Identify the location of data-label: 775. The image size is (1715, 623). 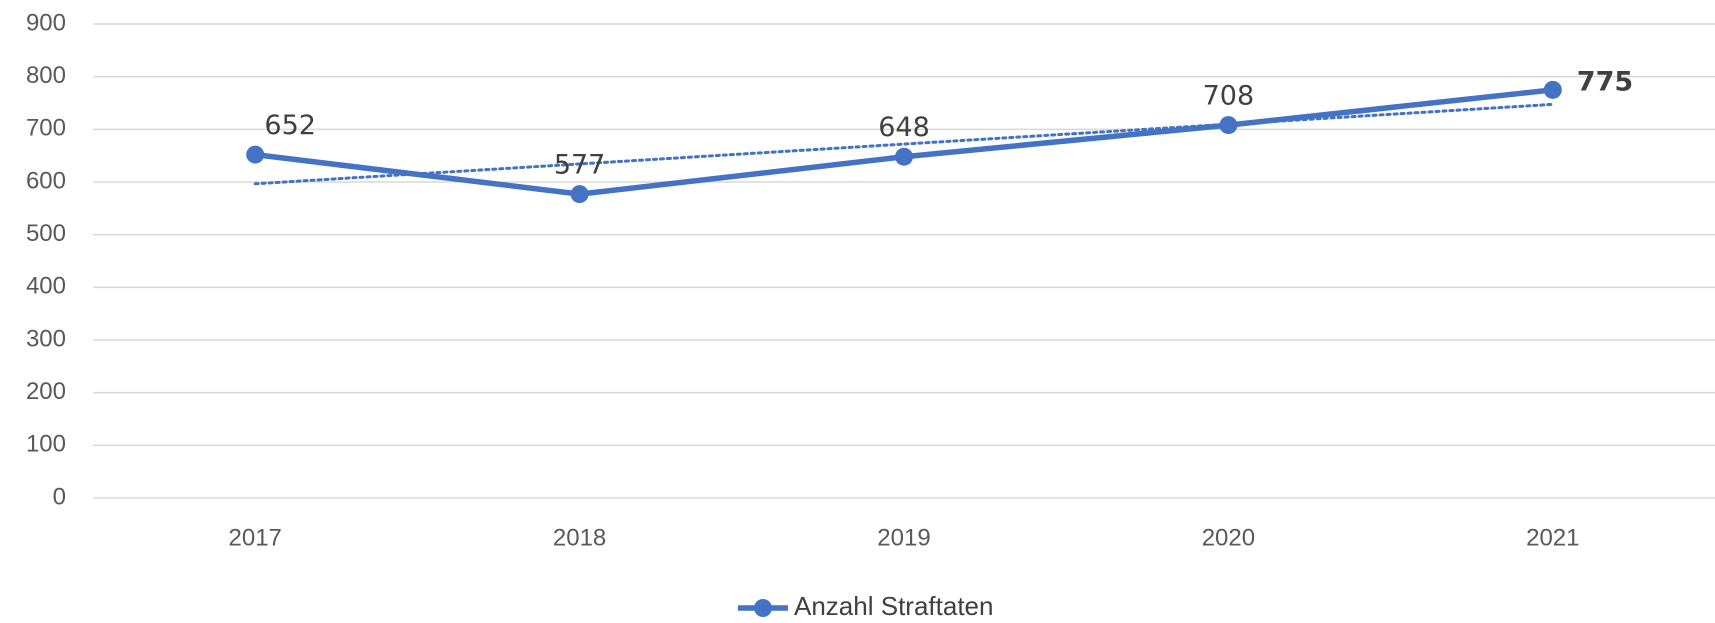
(1605, 81).